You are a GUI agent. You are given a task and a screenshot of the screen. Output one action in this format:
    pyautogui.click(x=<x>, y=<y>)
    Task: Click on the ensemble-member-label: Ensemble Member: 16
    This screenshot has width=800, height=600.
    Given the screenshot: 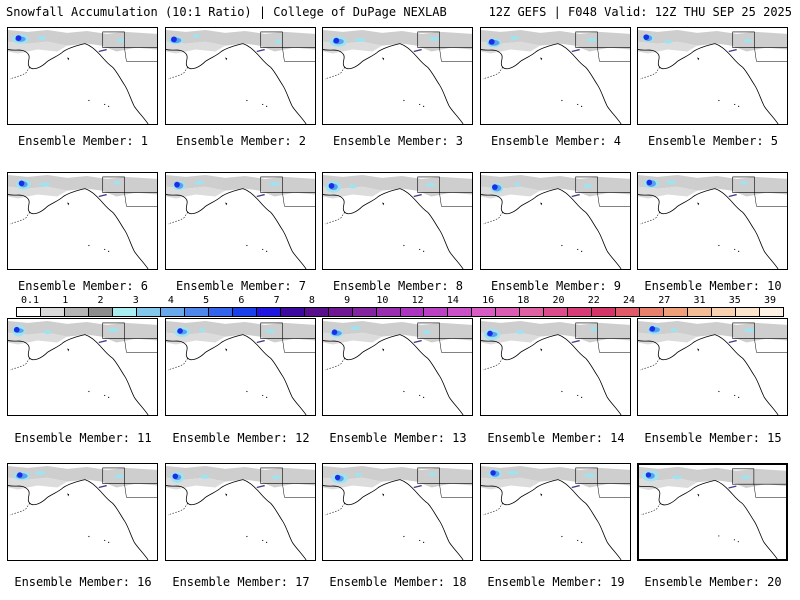 What is the action you would take?
    pyautogui.click(x=83, y=582)
    